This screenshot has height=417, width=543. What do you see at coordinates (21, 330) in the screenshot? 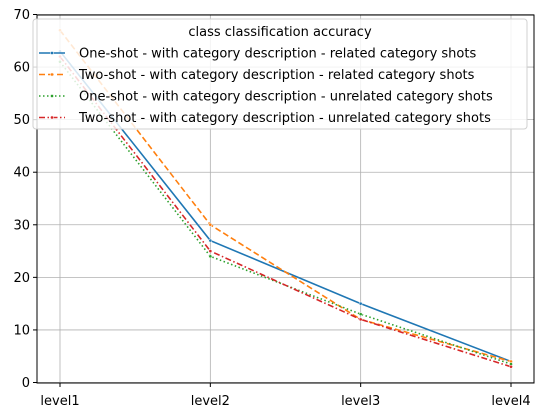
I see `y-tick-label: 10` at bounding box center [21, 330].